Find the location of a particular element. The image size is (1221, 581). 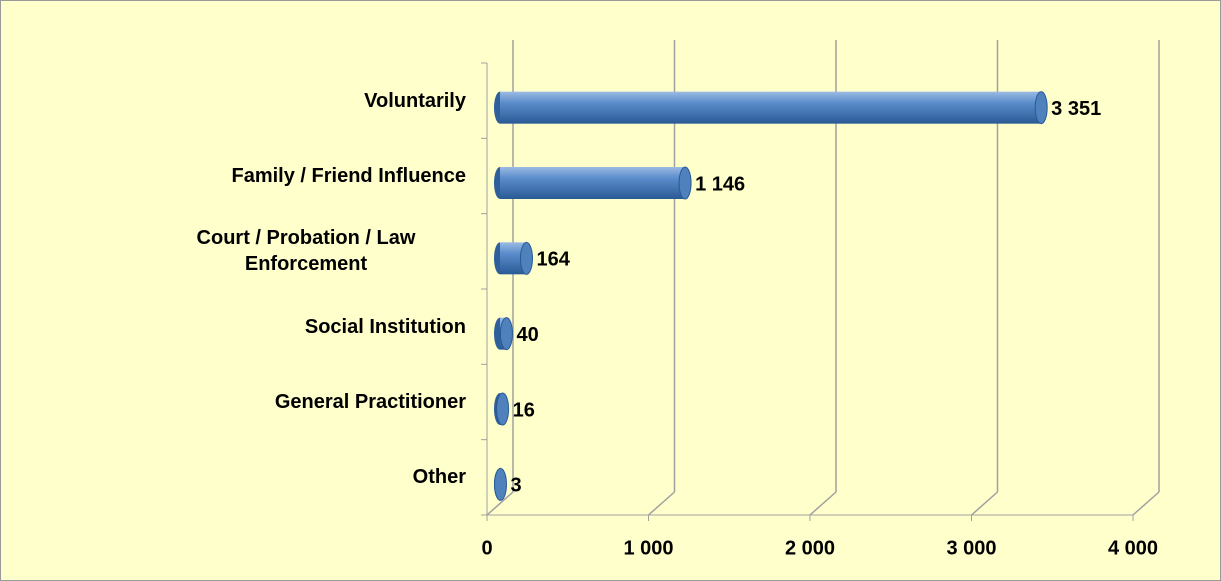

x-tick-label: 1 000 is located at coordinates (648, 548).